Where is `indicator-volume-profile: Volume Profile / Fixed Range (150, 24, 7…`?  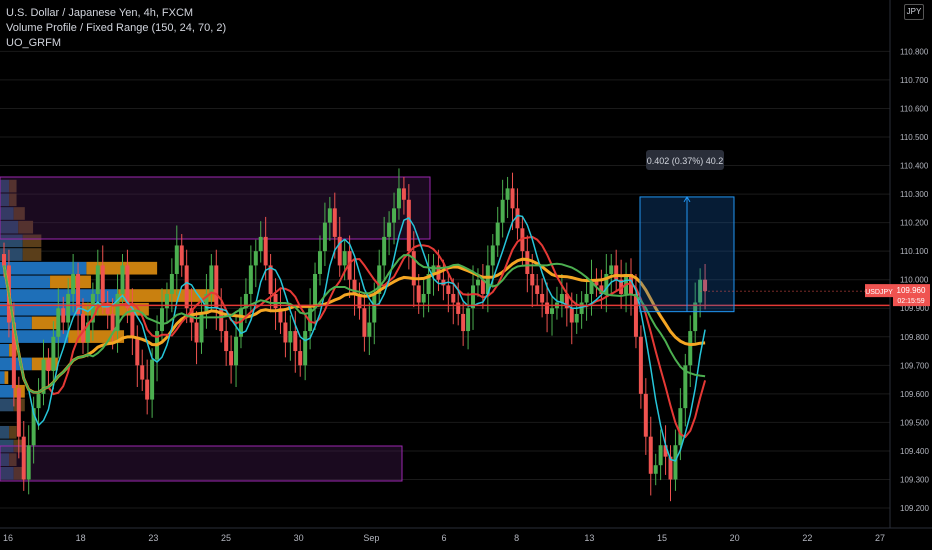 indicator-volume-profile: Volume Profile / Fixed Range (150, 24, 7… is located at coordinates (116, 28).